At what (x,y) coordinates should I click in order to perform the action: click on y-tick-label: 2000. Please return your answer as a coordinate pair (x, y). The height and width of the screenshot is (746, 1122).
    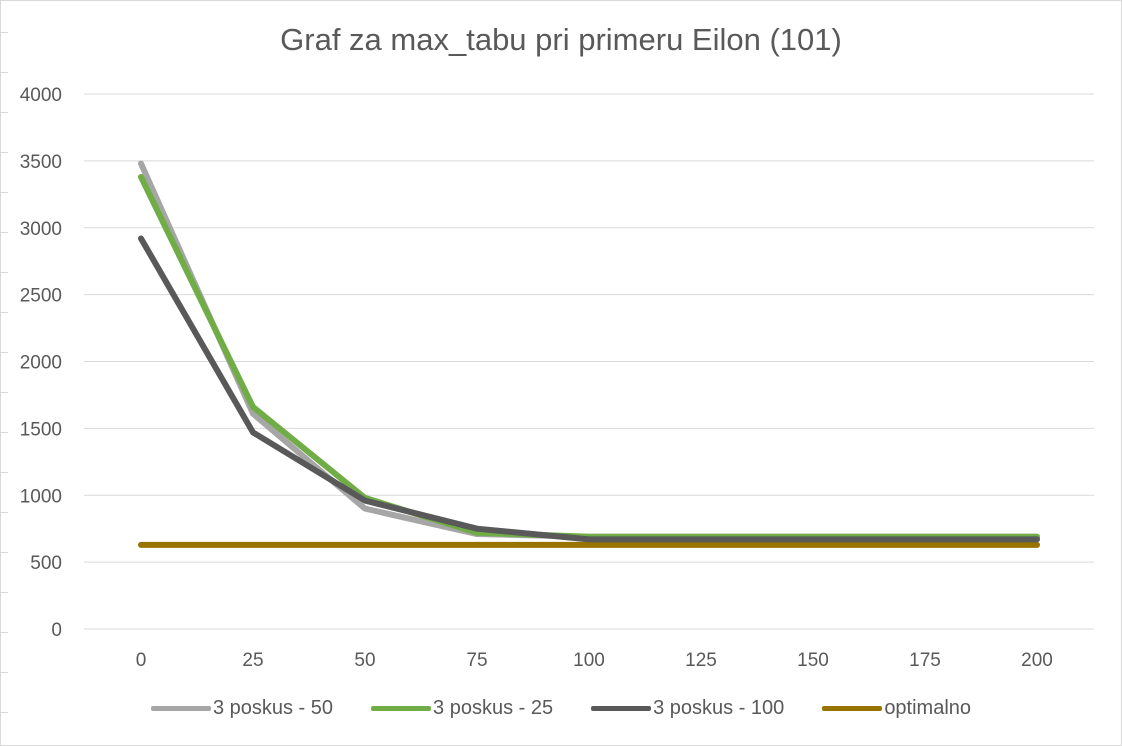
    Looking at the image, I should click on (41, 363).